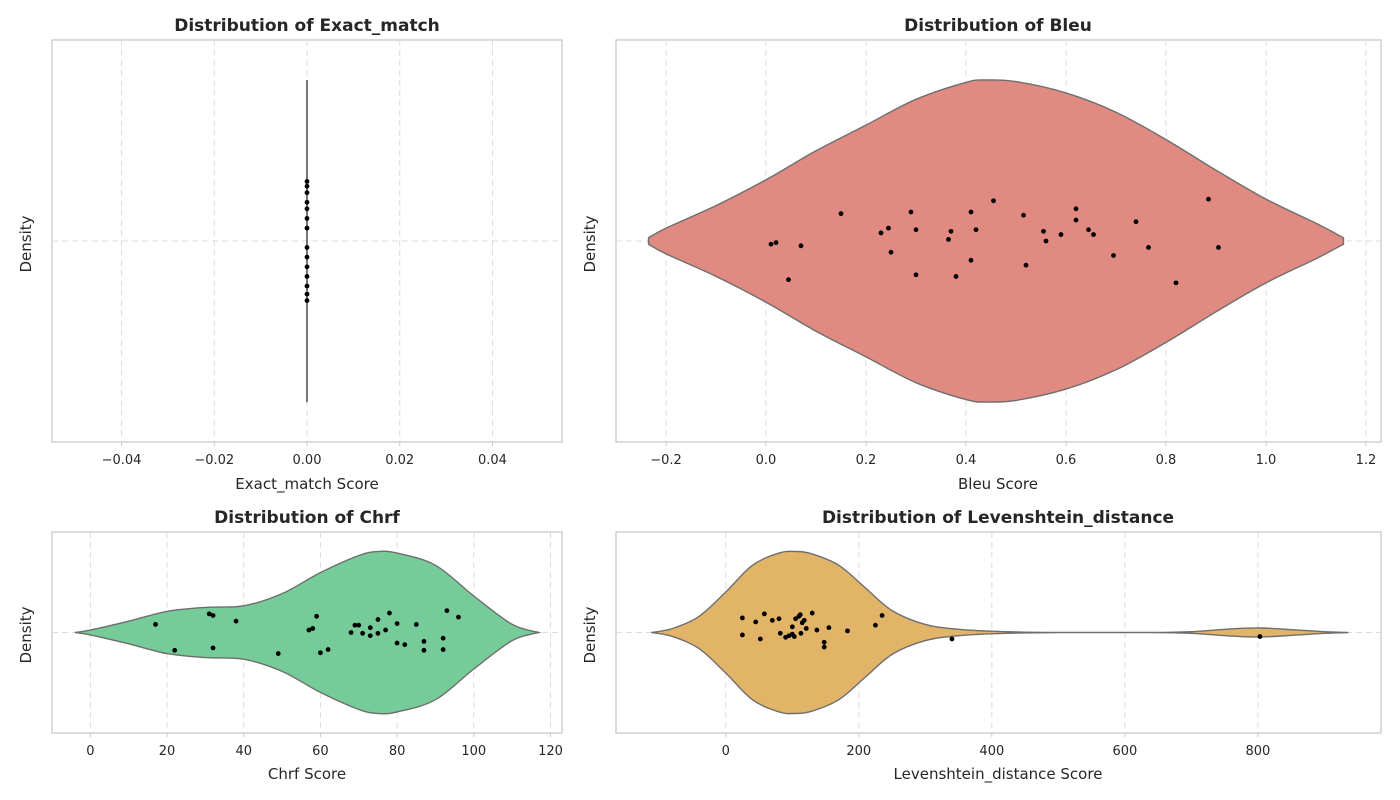 Image resolution: width=1400 pixels, height=800 pixels. What do you see at coordinates (167, 751) in the screenshot?
I see `x-tick-label: 20` at bounding box center [167, 751].